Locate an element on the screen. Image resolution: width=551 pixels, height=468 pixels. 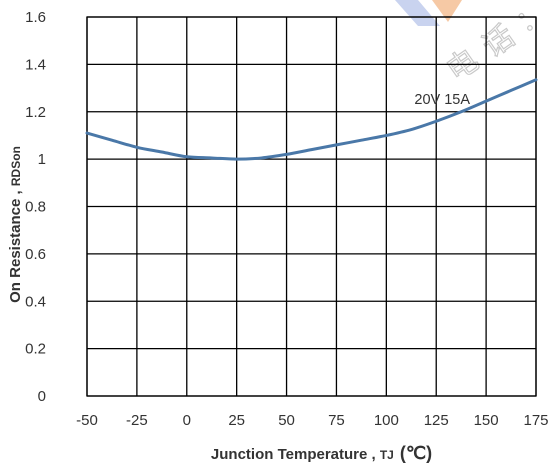
watermark-shape-orange is located at coordinates (447, 11).